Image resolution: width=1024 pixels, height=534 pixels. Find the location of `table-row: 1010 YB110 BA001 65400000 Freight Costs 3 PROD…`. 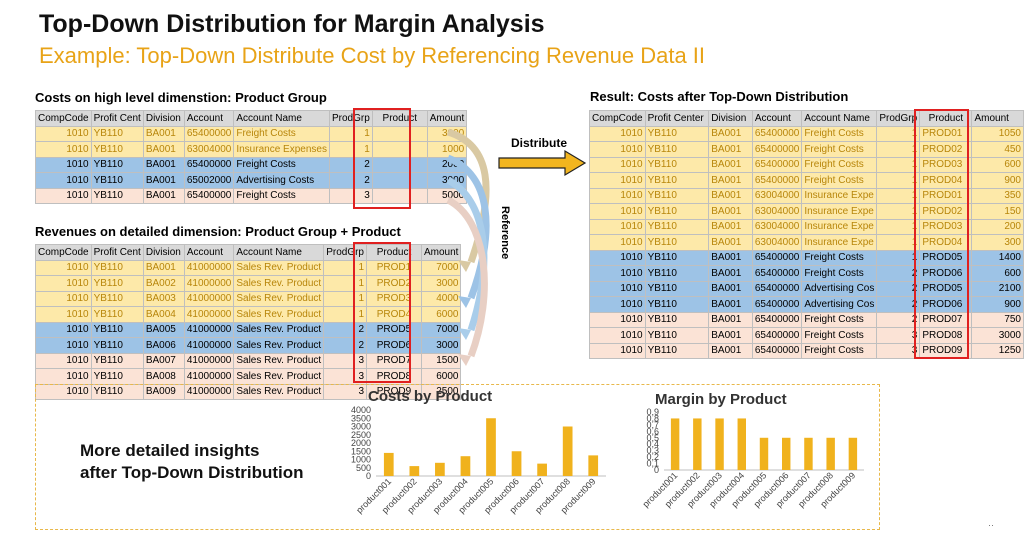

table-row: 1010 YB110 BA001 65400000 Freight Costs 3 PROD… is located at coordinates (806, 335).